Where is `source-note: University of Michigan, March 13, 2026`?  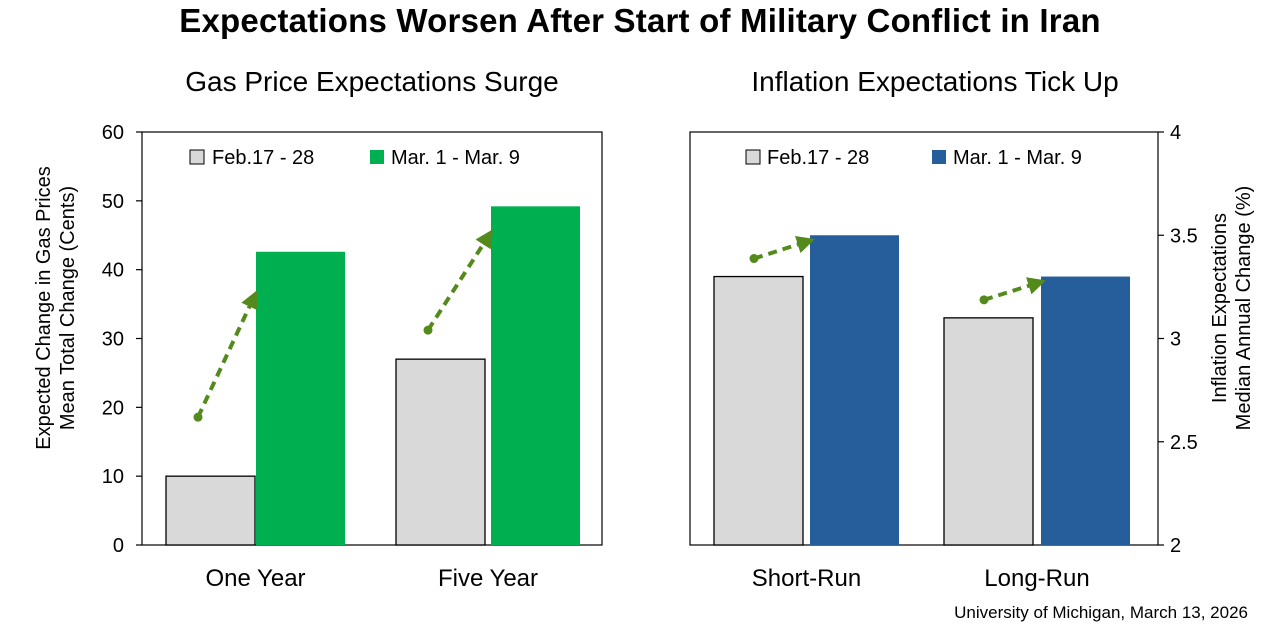 source-note: University of Michigan, March 13, 2026 is located at coordinates (1101, 612).